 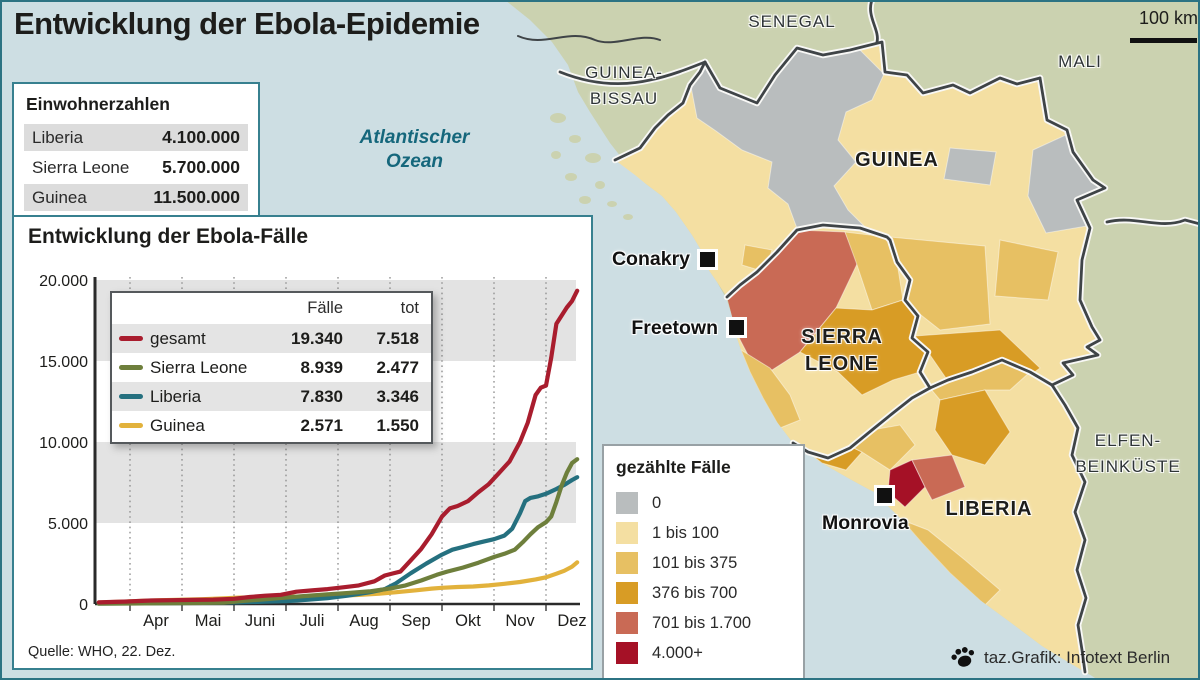 What do you see at coordinates (624, 85) in the screenshot?
I see `map-label-guinea-bissau: GUINEA- BISSAU` at bounding box center [624, 85].